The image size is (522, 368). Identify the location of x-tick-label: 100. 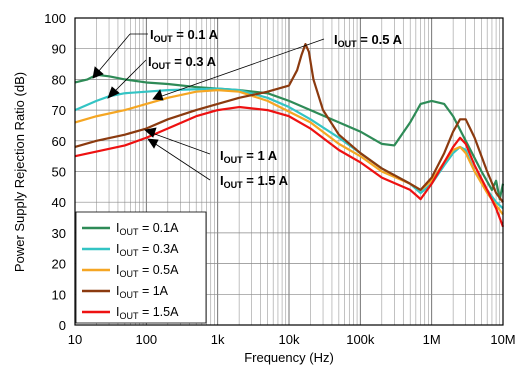
(146, 339).